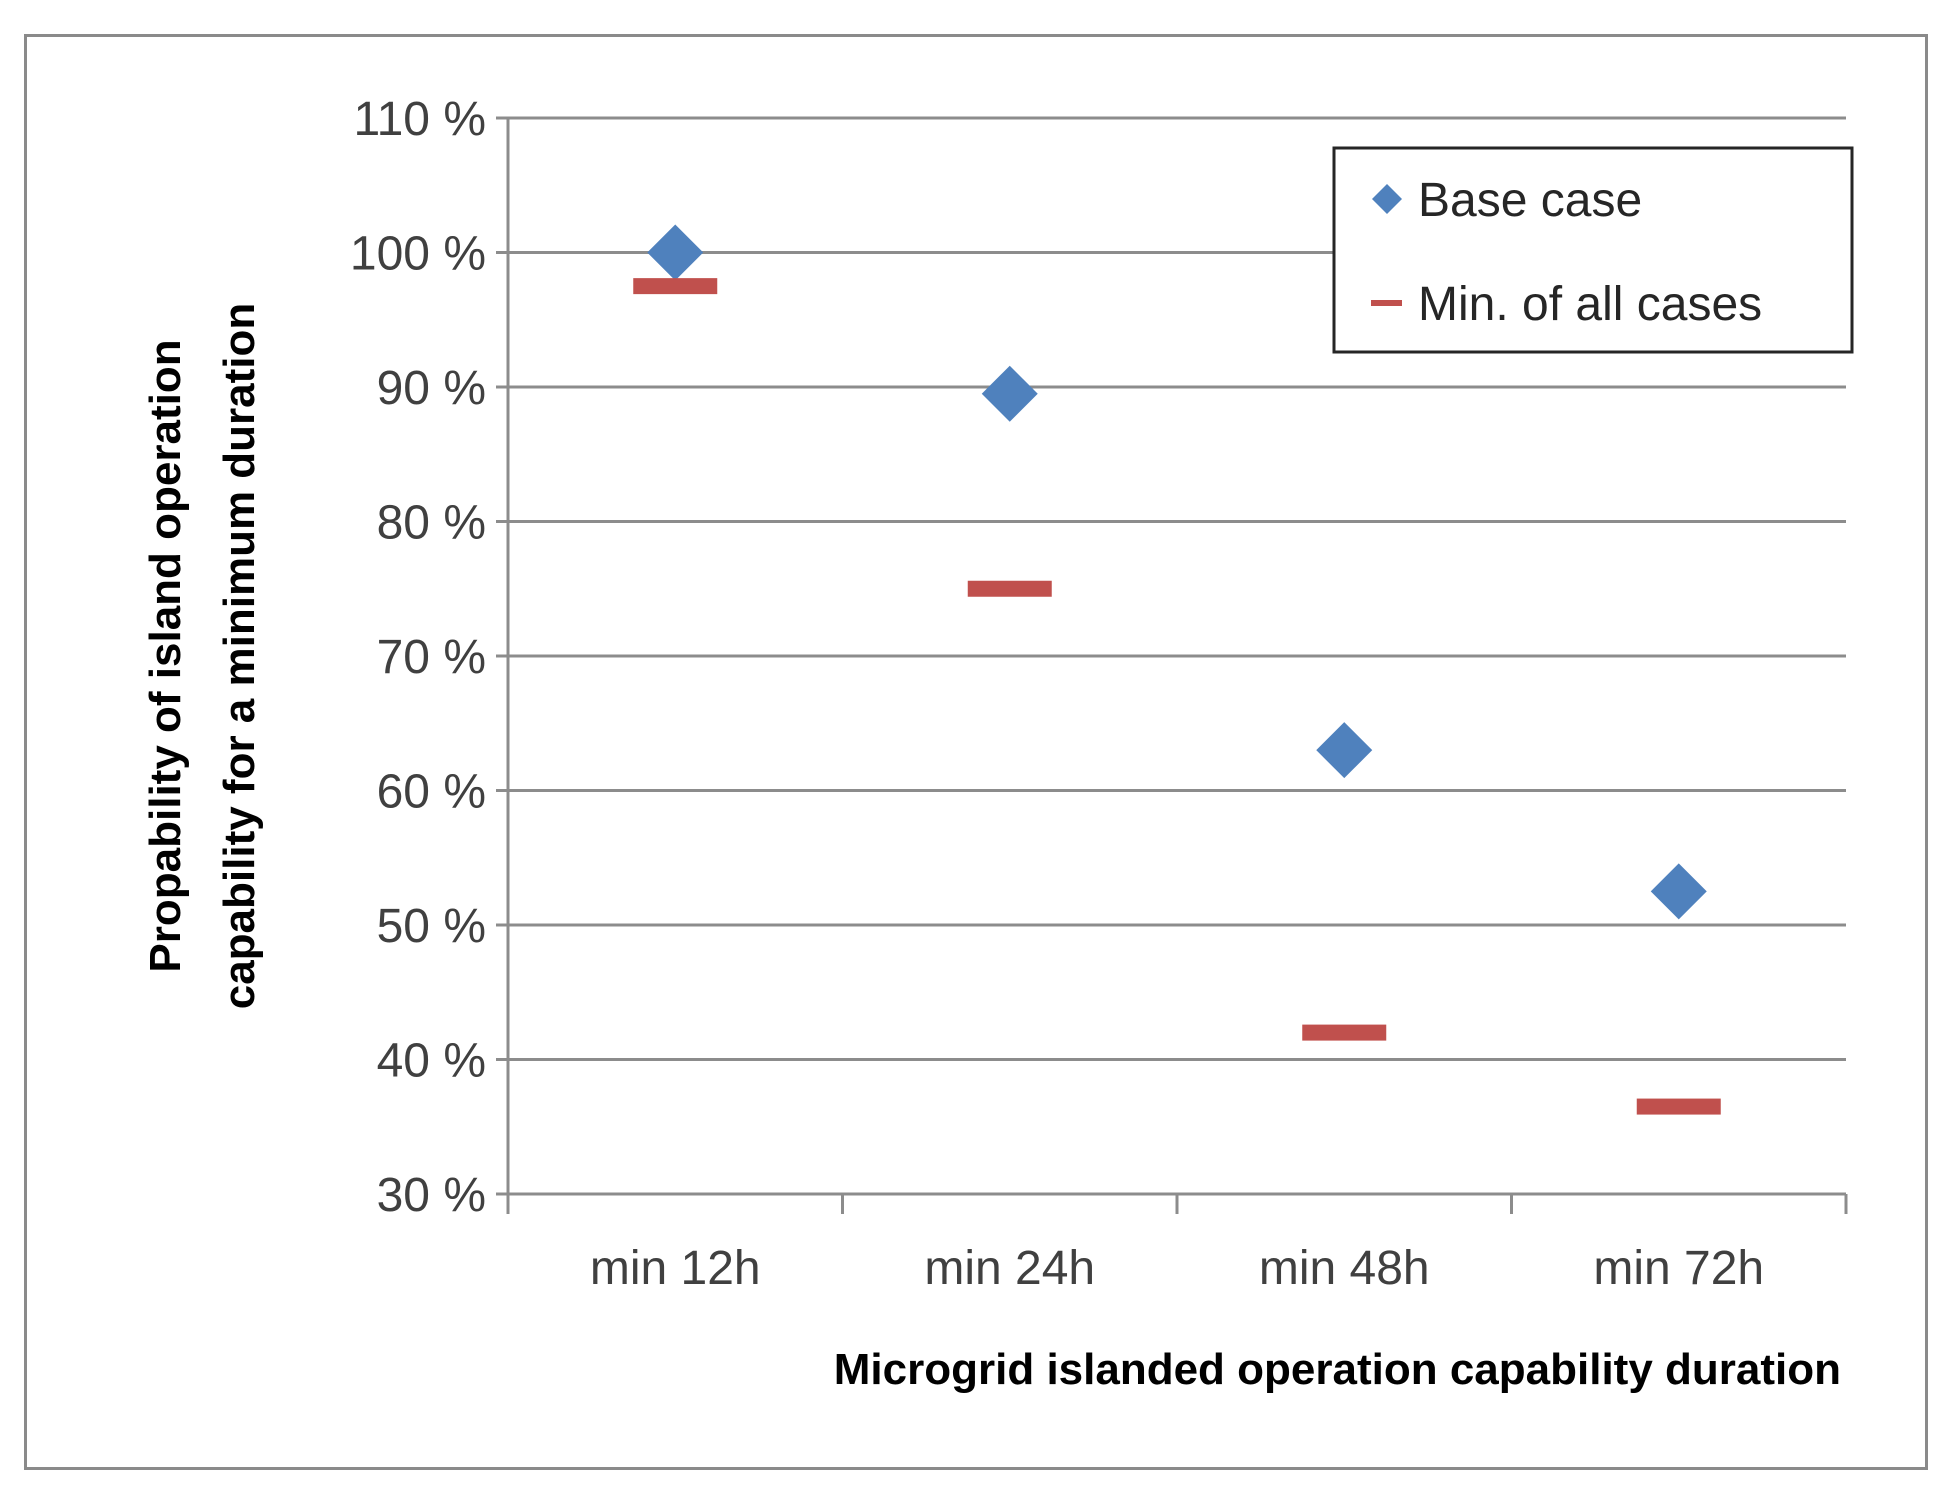 The image size is (1952, 1500). What do you see at coordinates (1387, 199) in the screenshot?
I see `legend-marker-base-case` at bounding box center [1387, 199].